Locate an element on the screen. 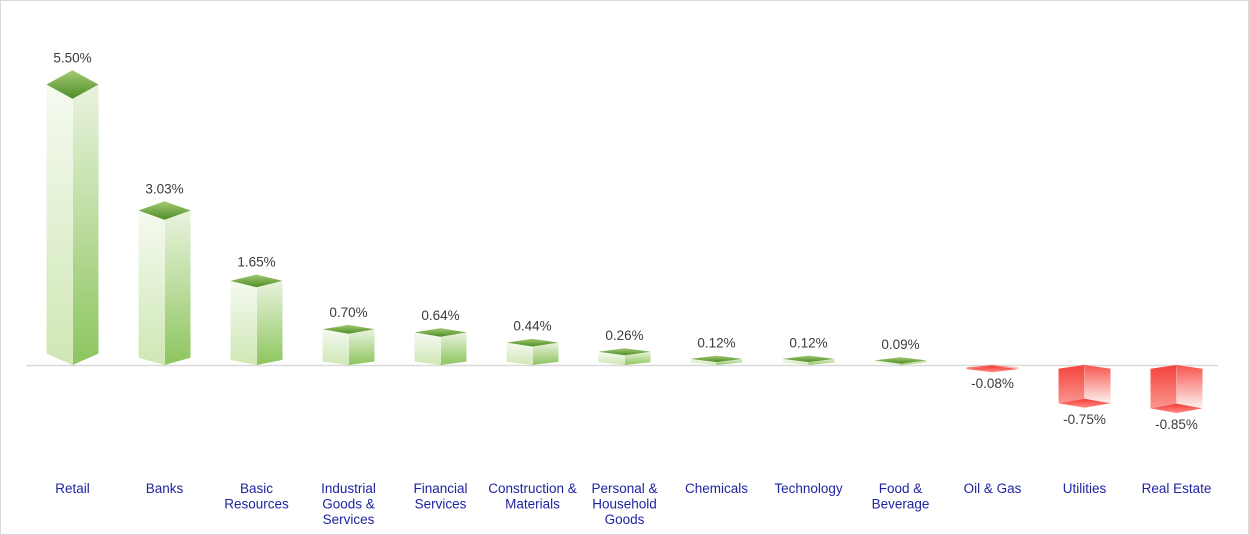  bar-construction-materials: 0.44% is located at coordinates (532, 342).